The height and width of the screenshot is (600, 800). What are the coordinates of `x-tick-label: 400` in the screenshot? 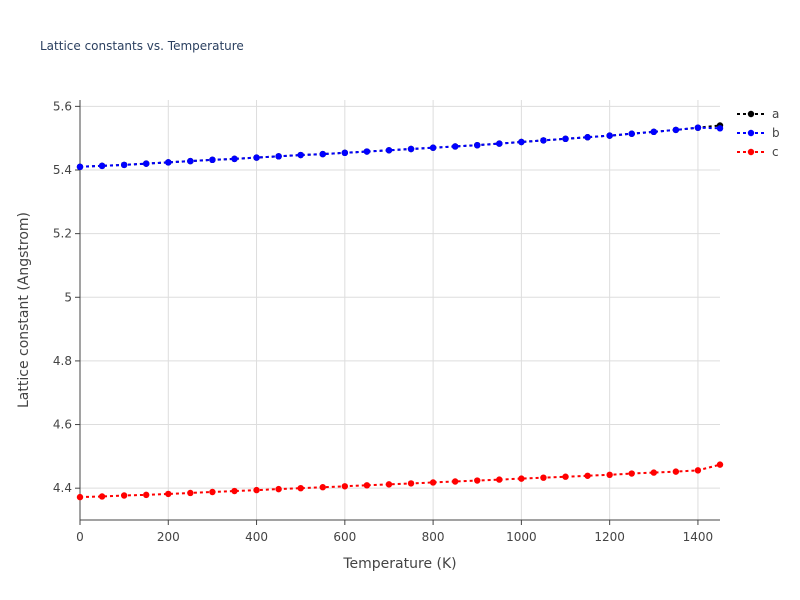 It's located at (256, 537).